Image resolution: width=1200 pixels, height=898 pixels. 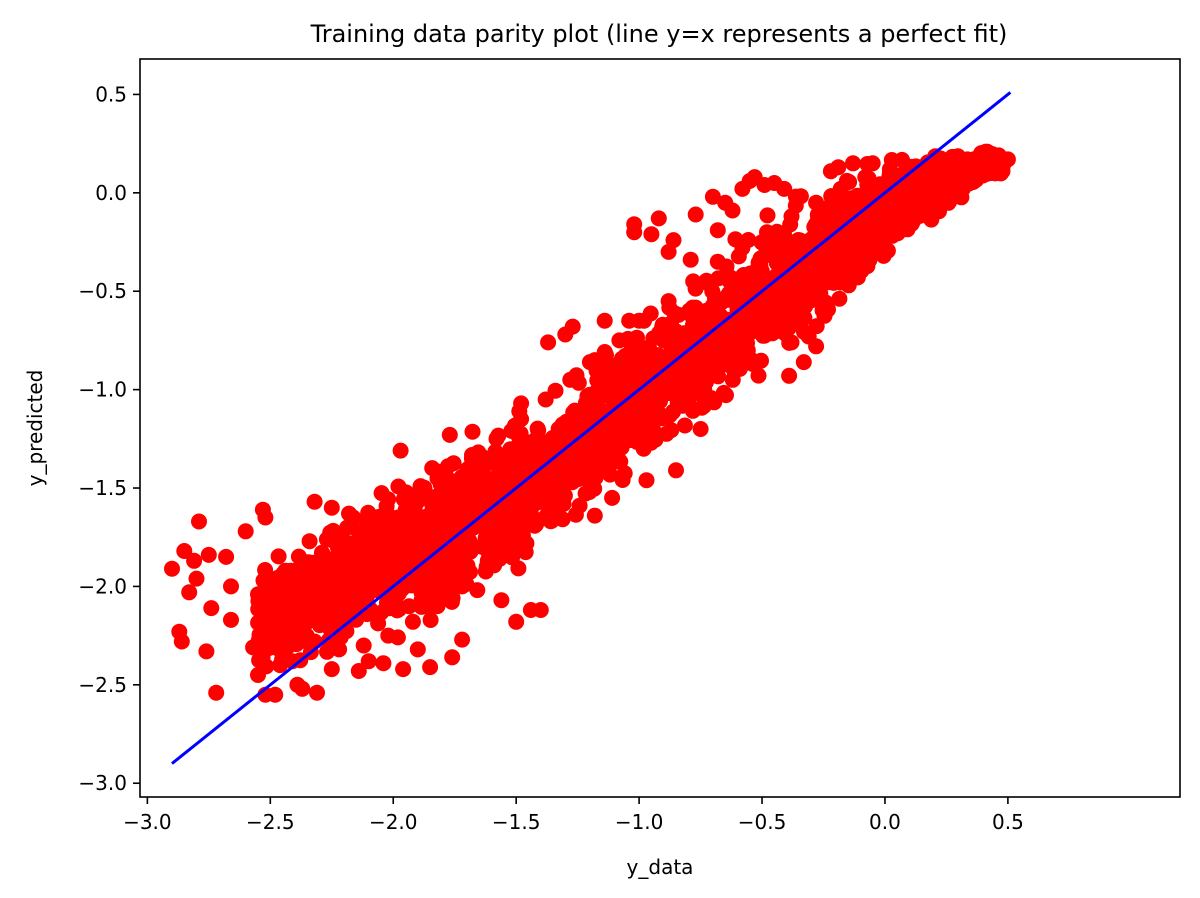 What do you see at coordinates (762, 822) in the screenshot?
I see `x-tick-label: −0.5` at bounding box center [762, 822].